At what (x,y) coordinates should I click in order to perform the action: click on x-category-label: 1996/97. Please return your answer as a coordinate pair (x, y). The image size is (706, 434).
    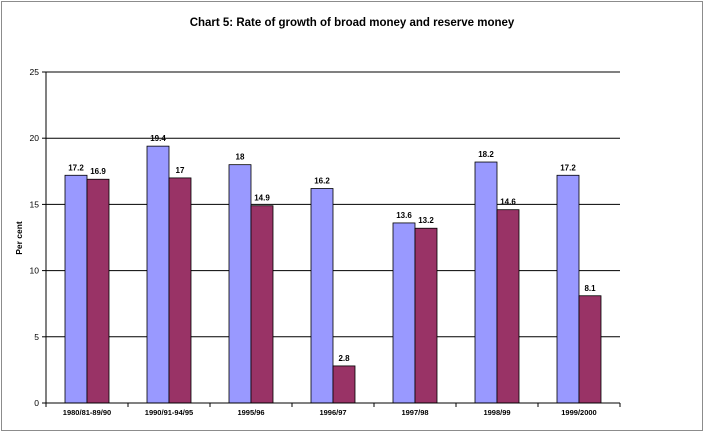
    Looking at the image, I should click on (332, 412).